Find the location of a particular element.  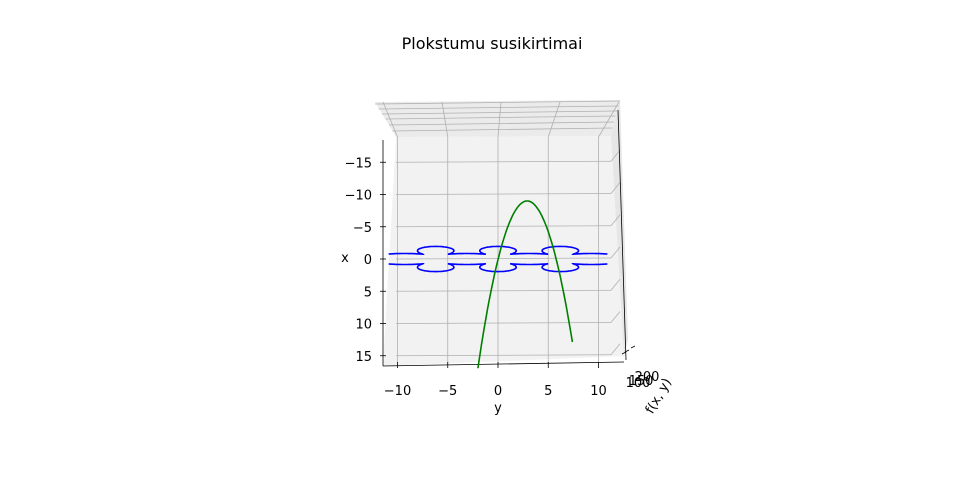

y-tick-label: −10 is located at coordinates (358, 196).